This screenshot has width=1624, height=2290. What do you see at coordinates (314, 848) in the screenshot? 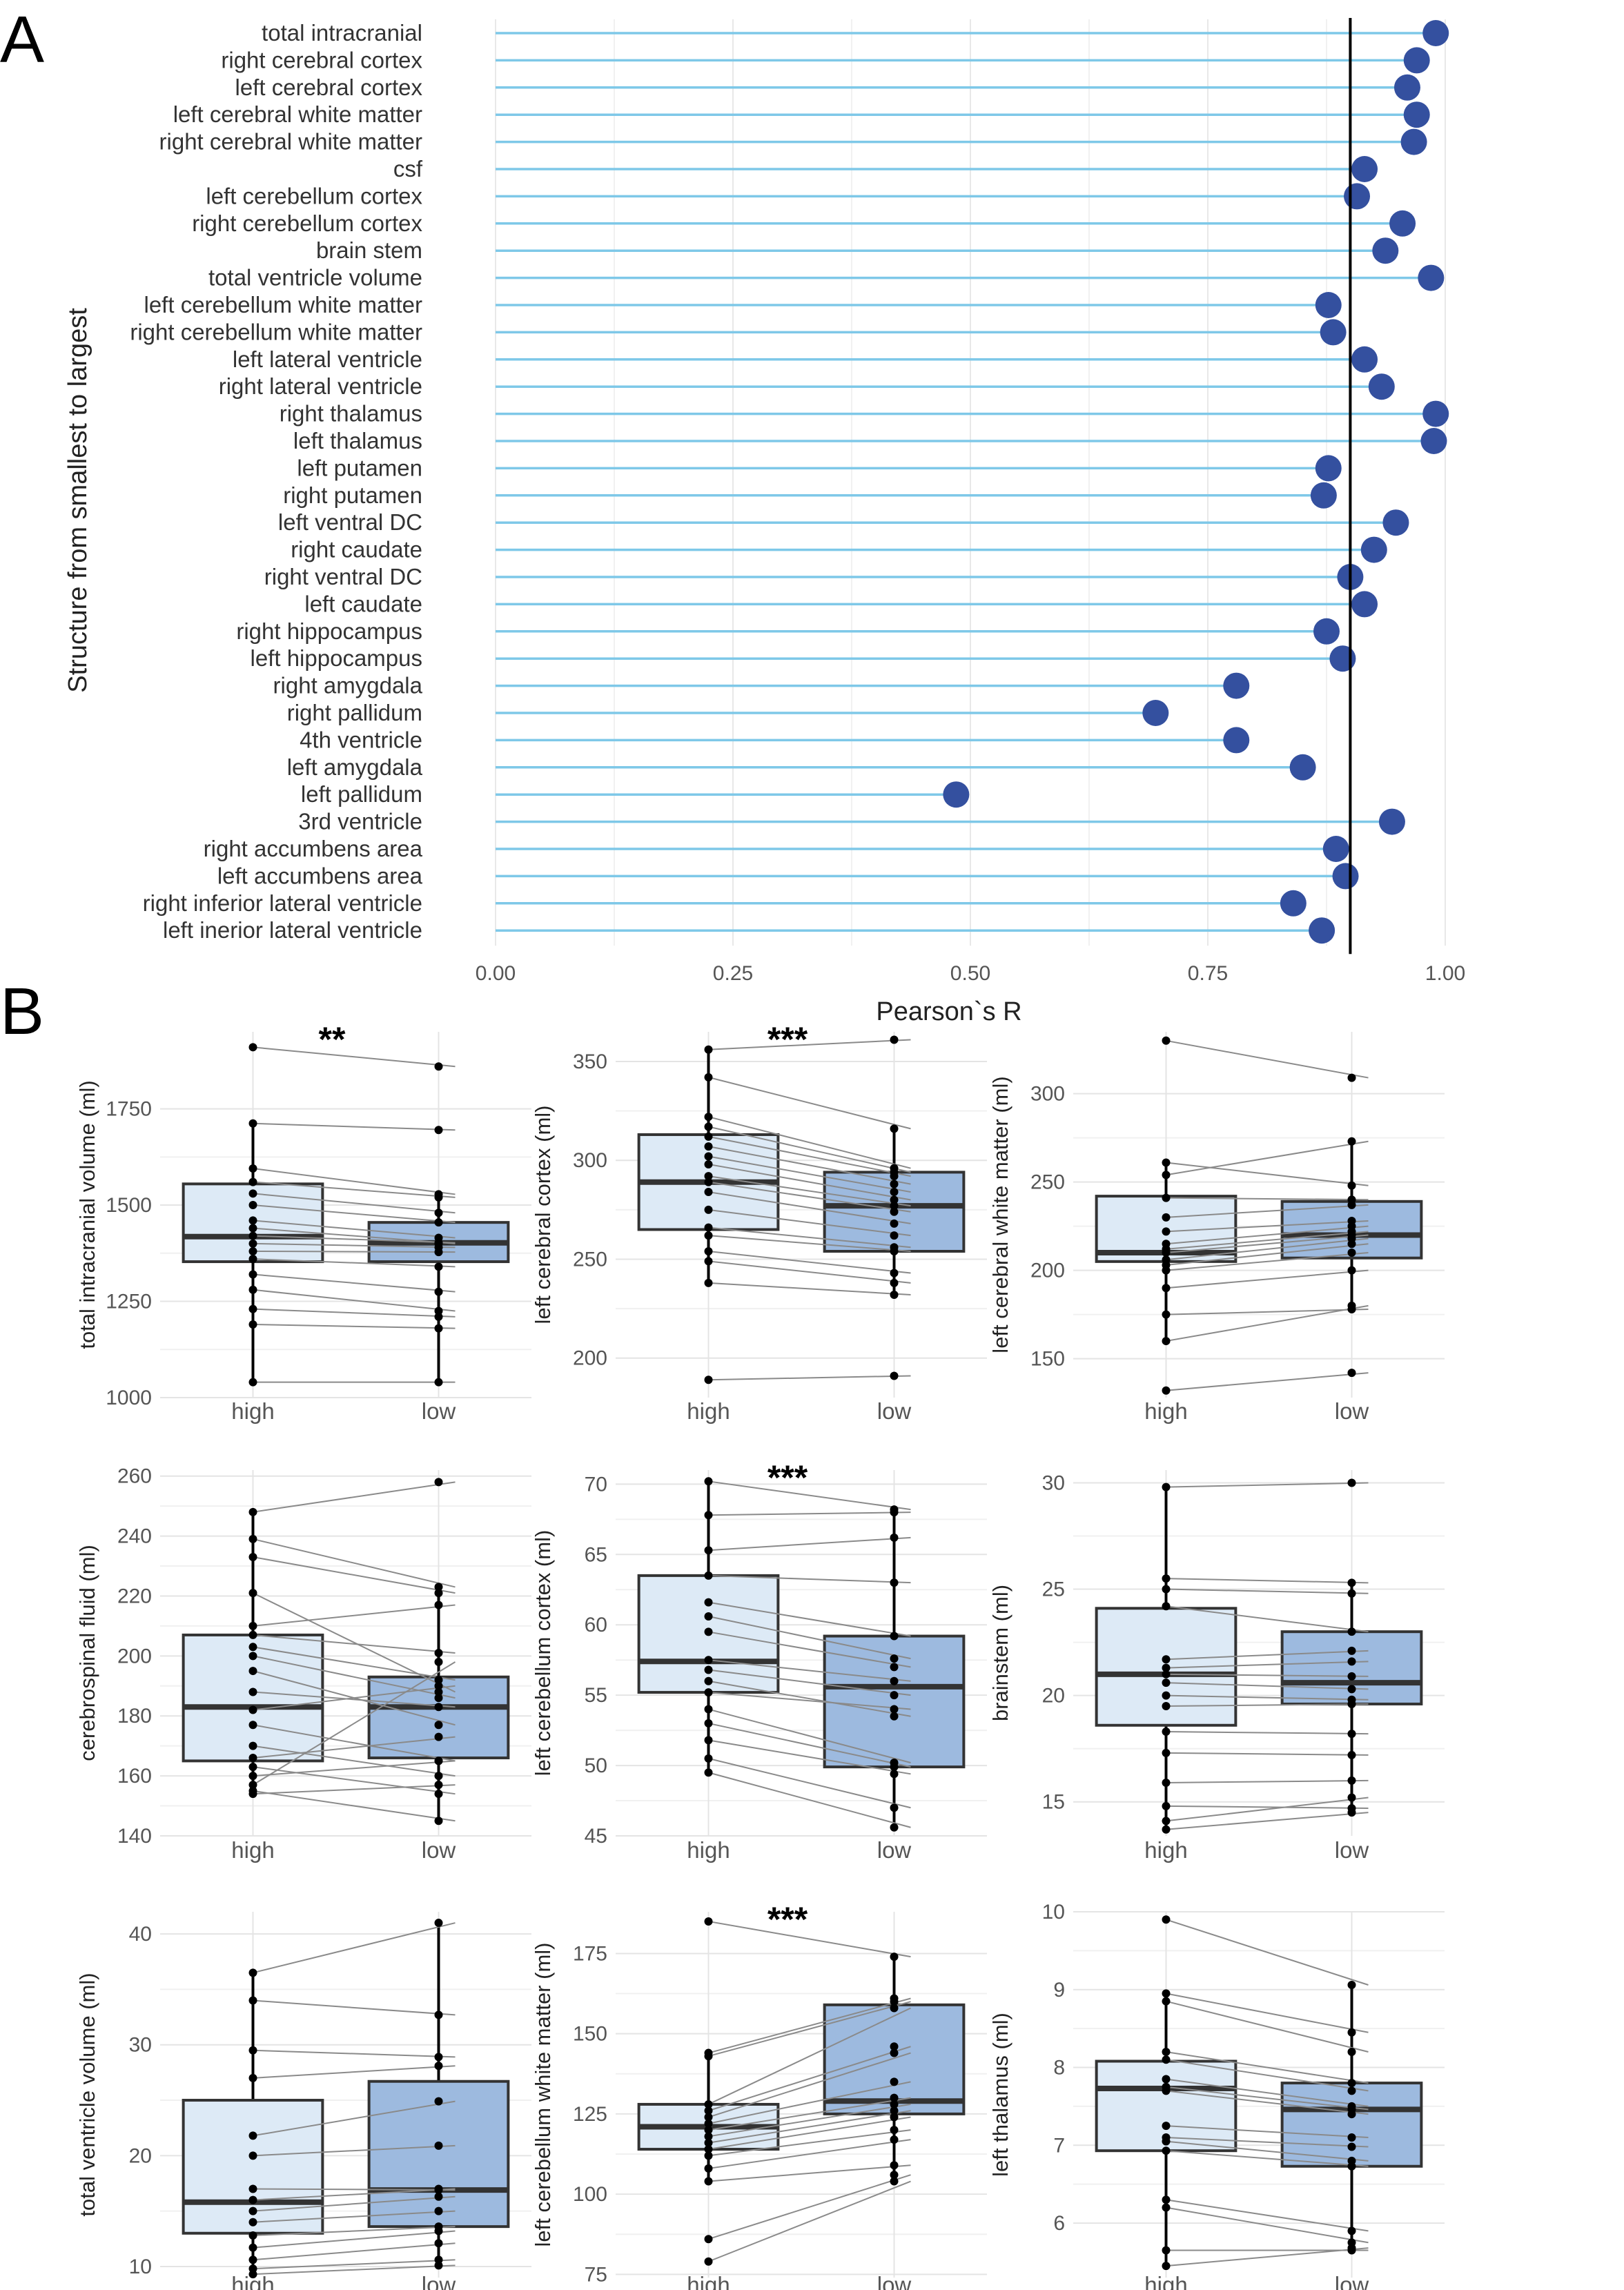
I see `structure-label: right accumbens area` at bounding box center [314, 848].